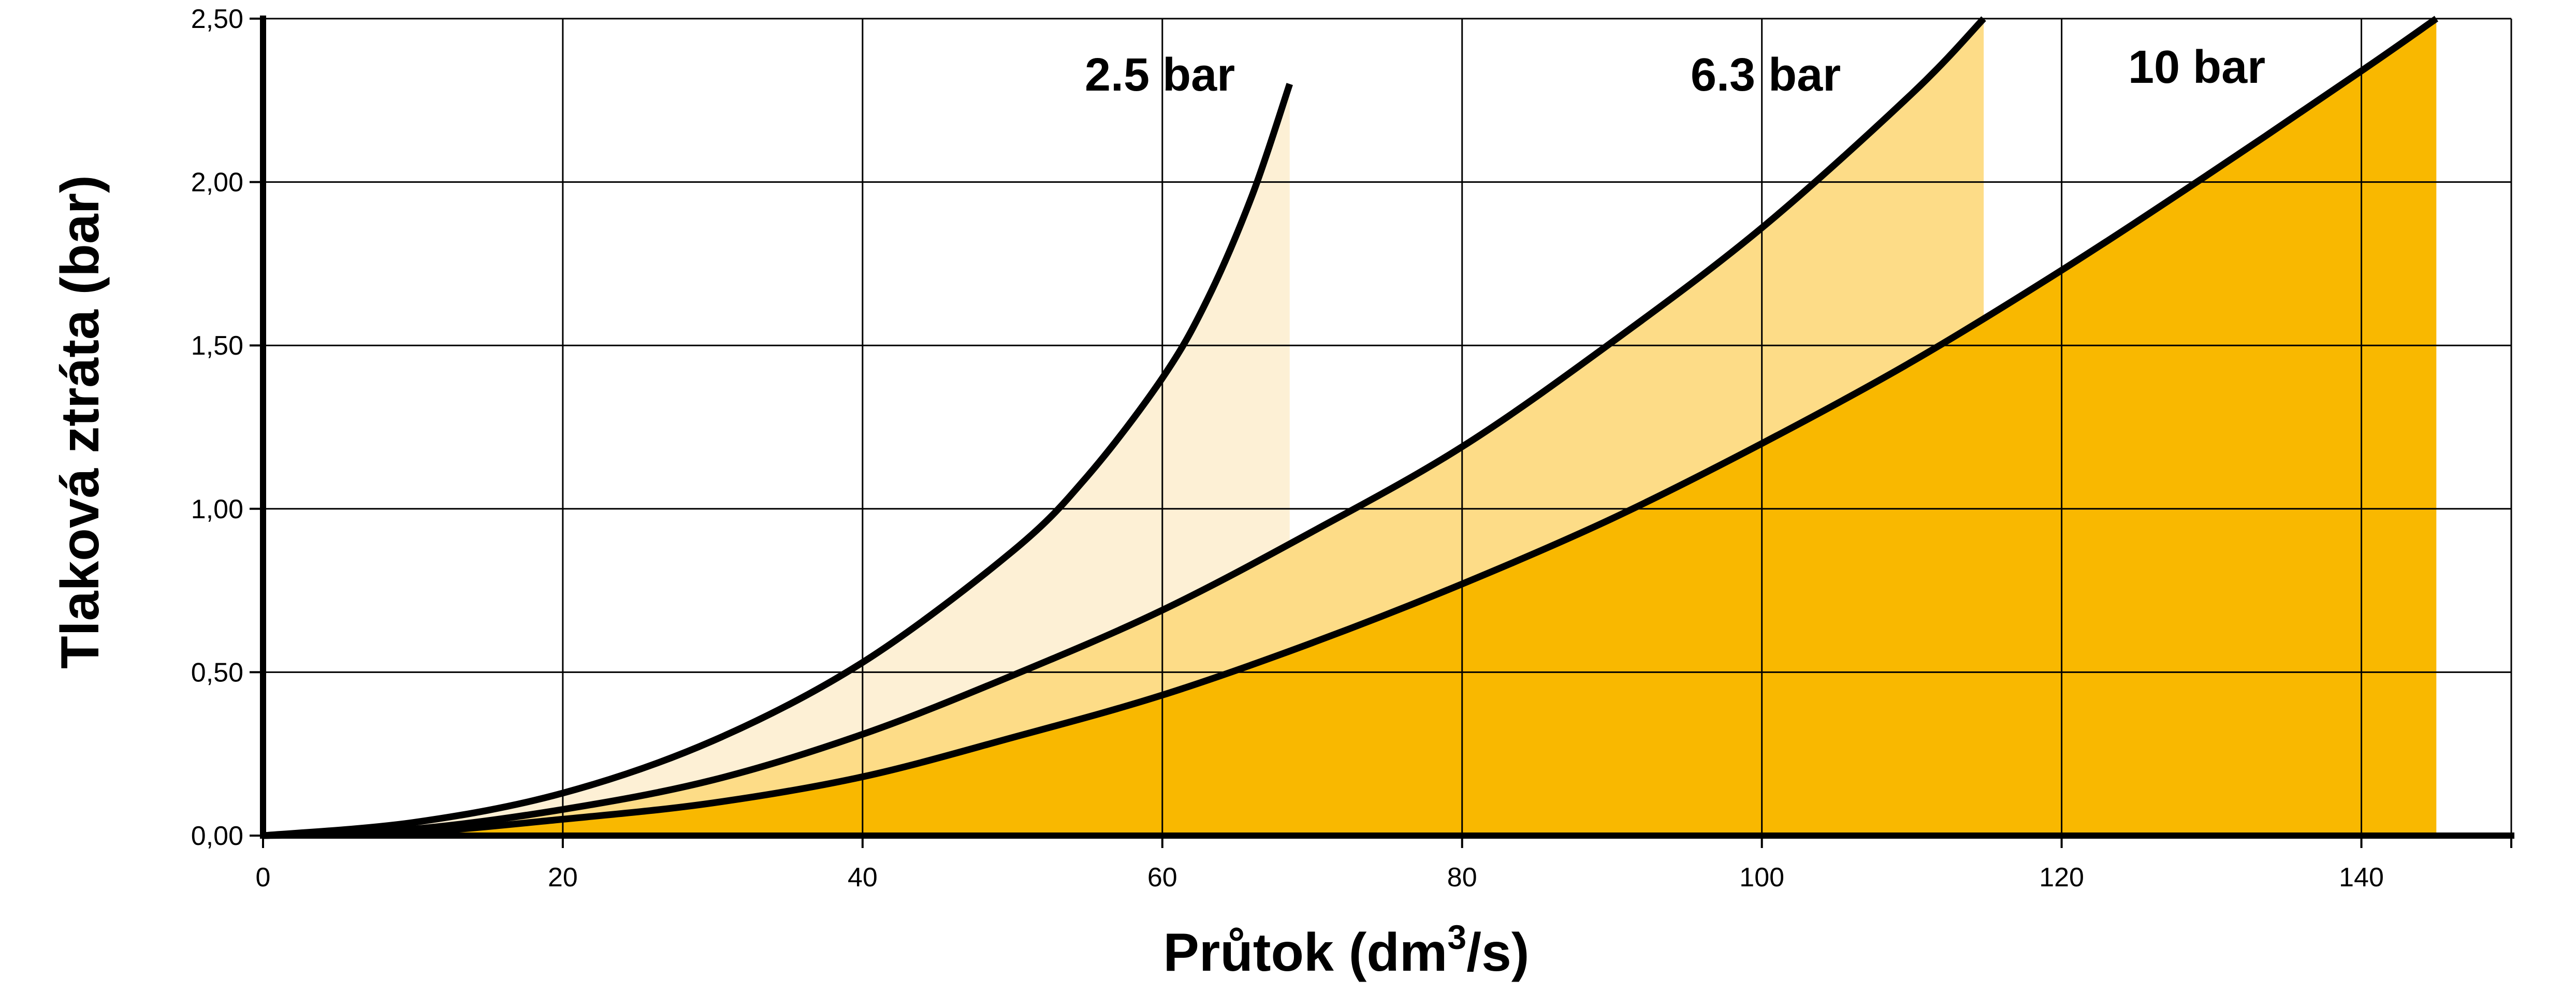  Describe the element at coordinates (217, 346) in the screenshot. I see `y-tick-label: 1,50` at that location.